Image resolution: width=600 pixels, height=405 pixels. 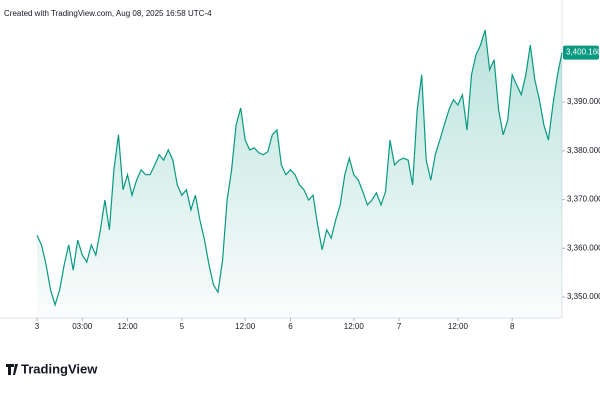 What do you see at coordinates (583, 199) in the screenshot?
I see `y-tick-label: 3,370.000` at bounding box center [583, 199].